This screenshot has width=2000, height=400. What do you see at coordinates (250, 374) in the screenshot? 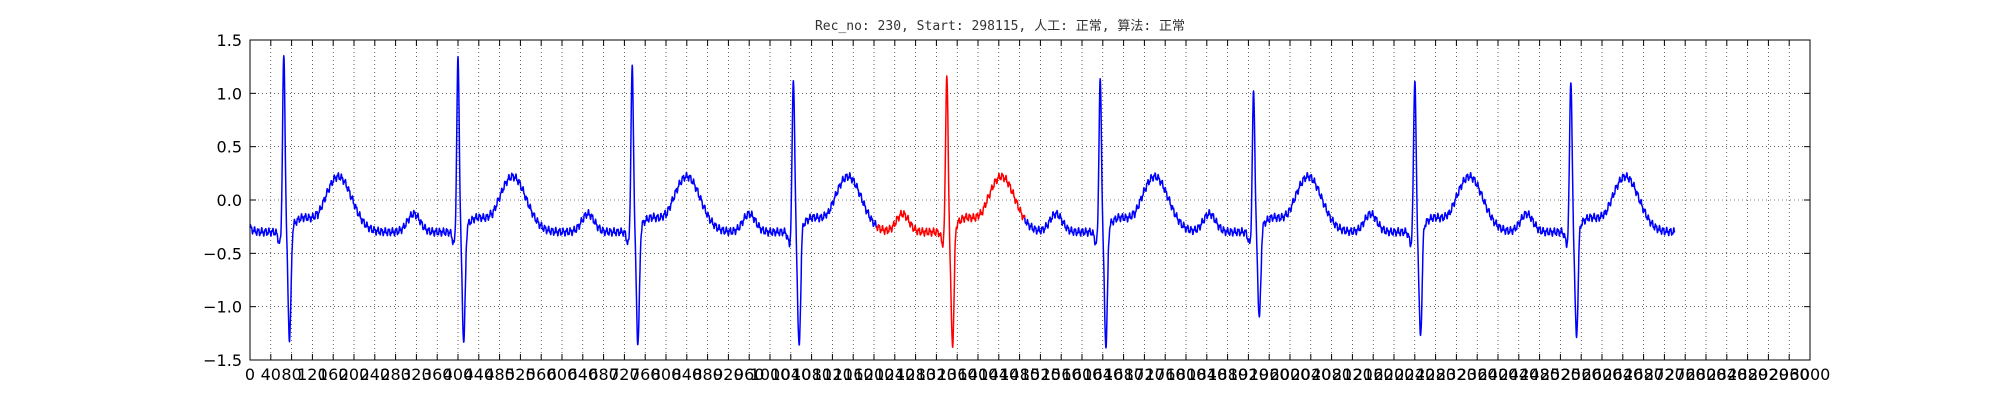
I see `x-tick-label: 0` at bounding box center [250, 374].